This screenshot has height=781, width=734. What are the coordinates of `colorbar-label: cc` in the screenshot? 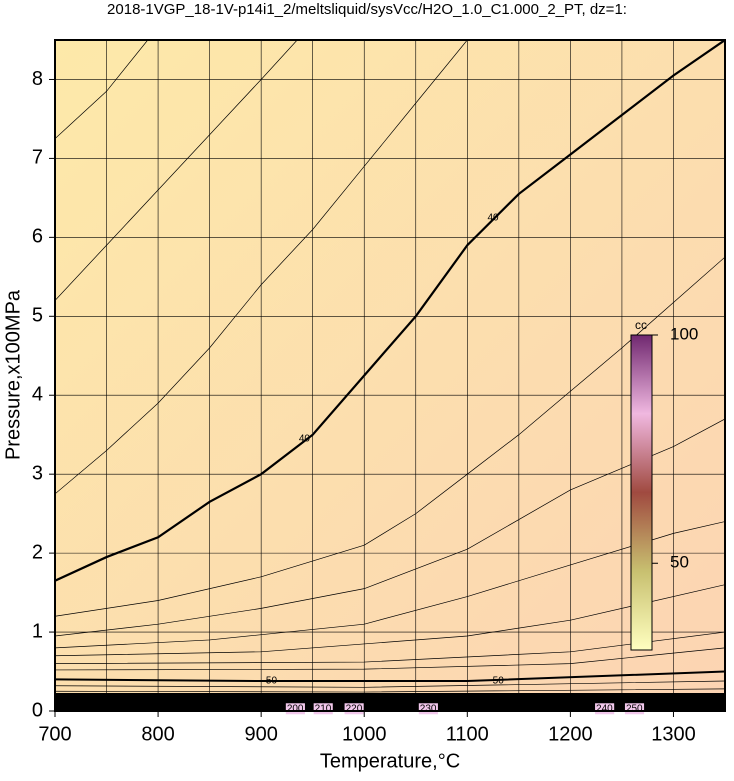 It's located at (641, 325).